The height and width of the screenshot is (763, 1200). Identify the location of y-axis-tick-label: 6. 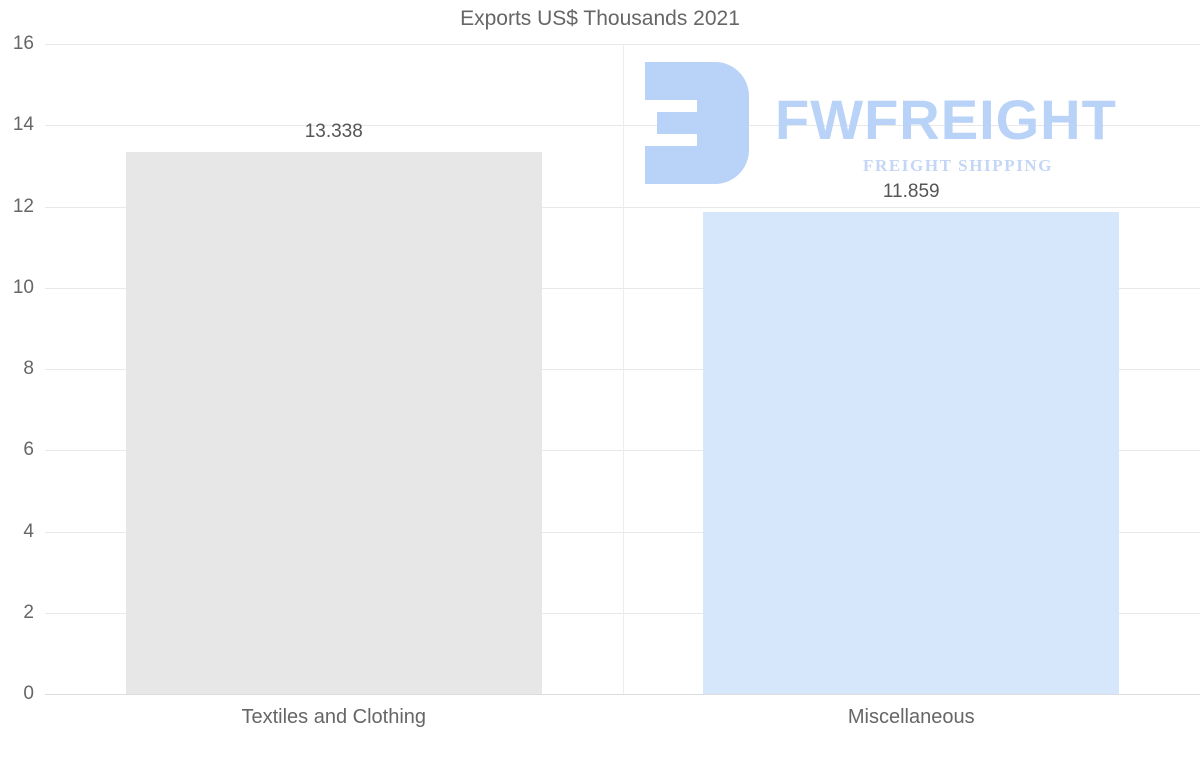
(28, 450).